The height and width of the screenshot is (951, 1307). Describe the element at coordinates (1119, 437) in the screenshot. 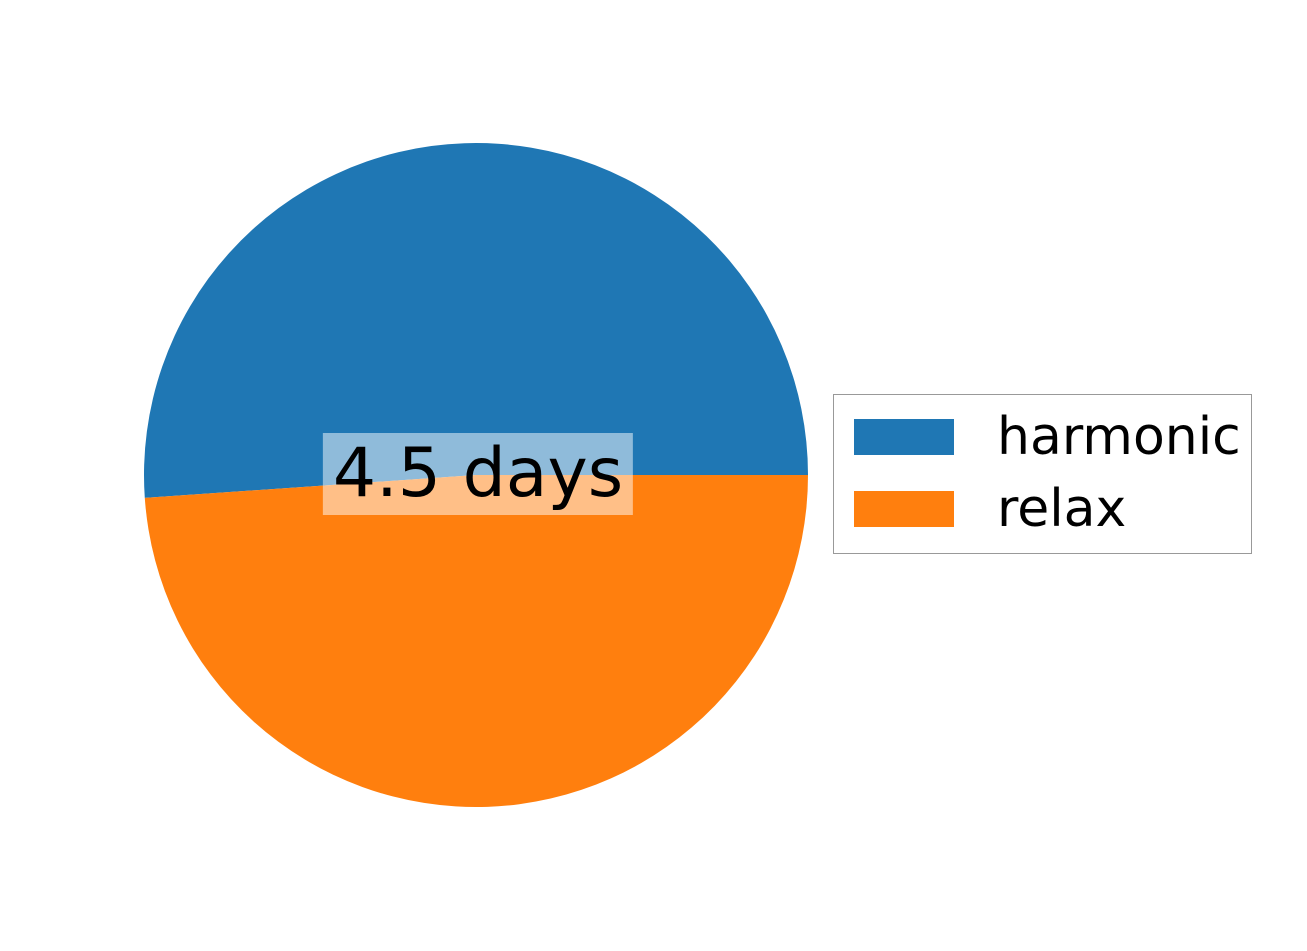

I see `legend-label-harmonic: harmonic` at that location.